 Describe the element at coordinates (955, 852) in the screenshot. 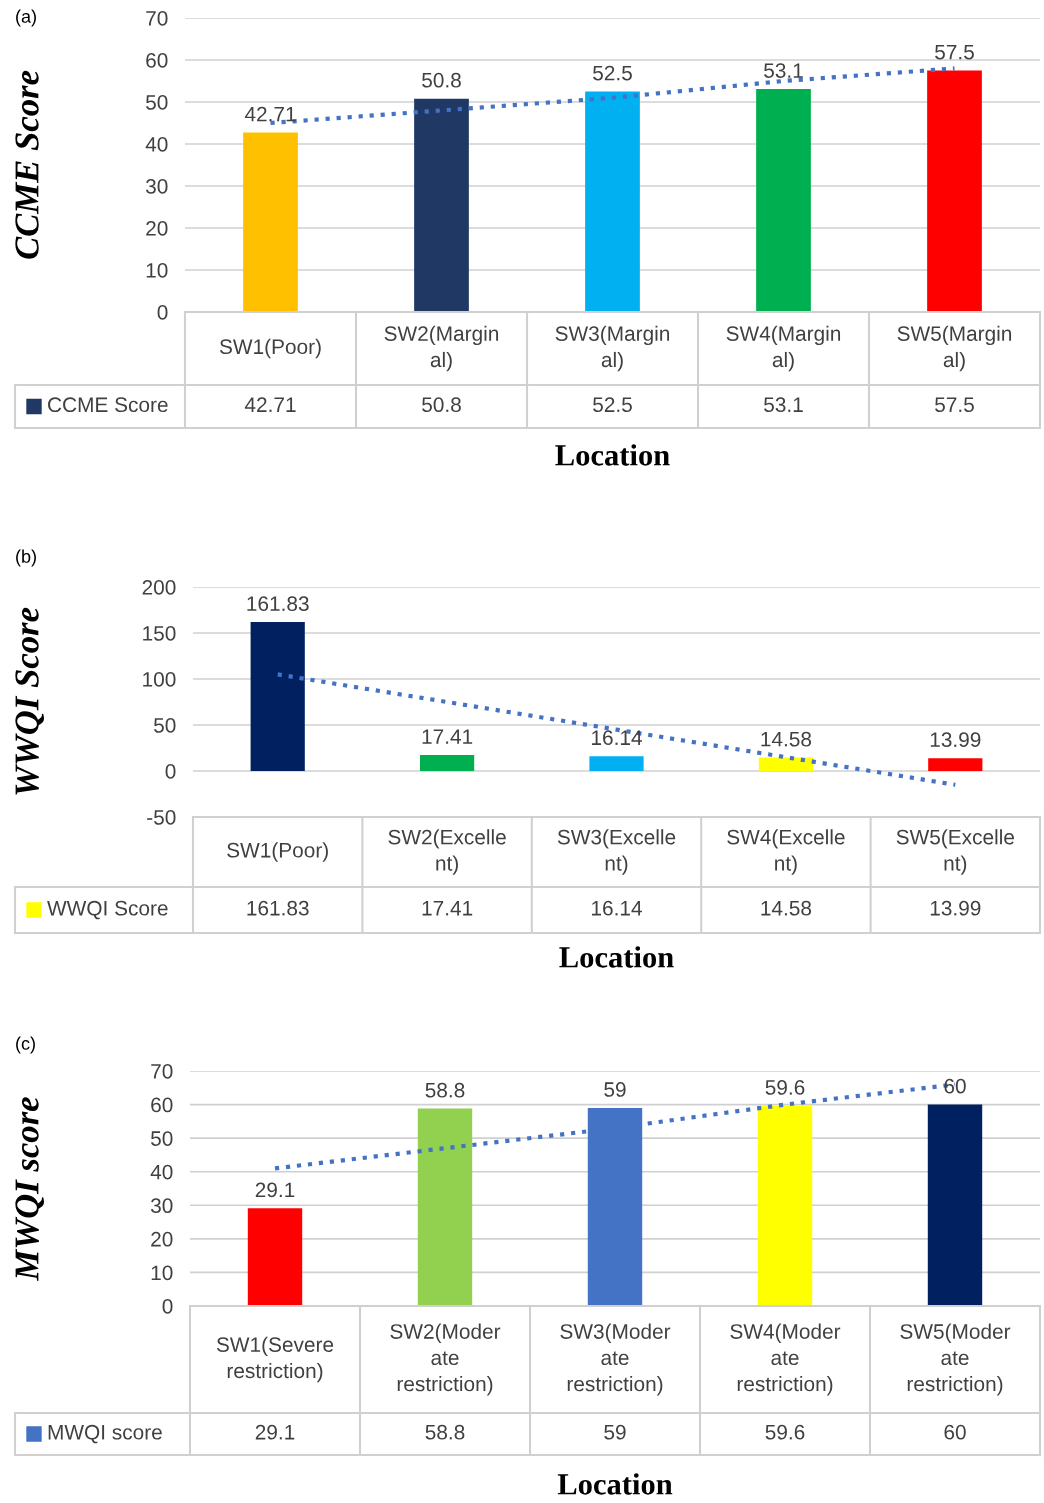

I see `x-tick-label: SW5(Excelle nt)` at that location.